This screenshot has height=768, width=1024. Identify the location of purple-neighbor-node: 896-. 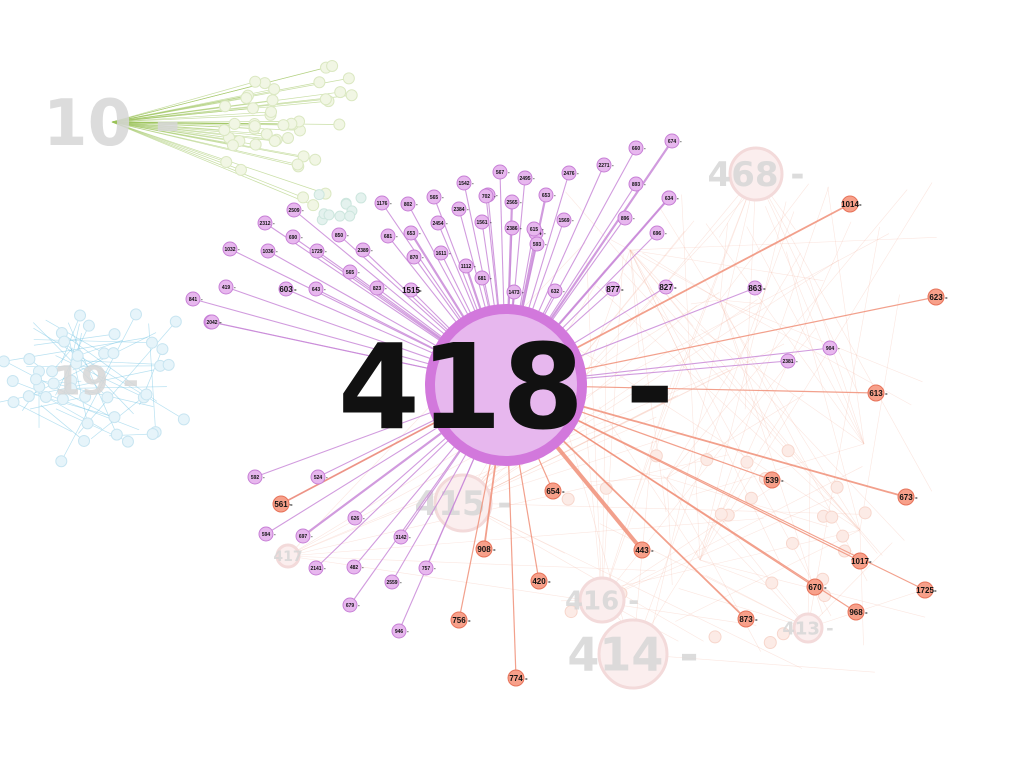
(626, 218).